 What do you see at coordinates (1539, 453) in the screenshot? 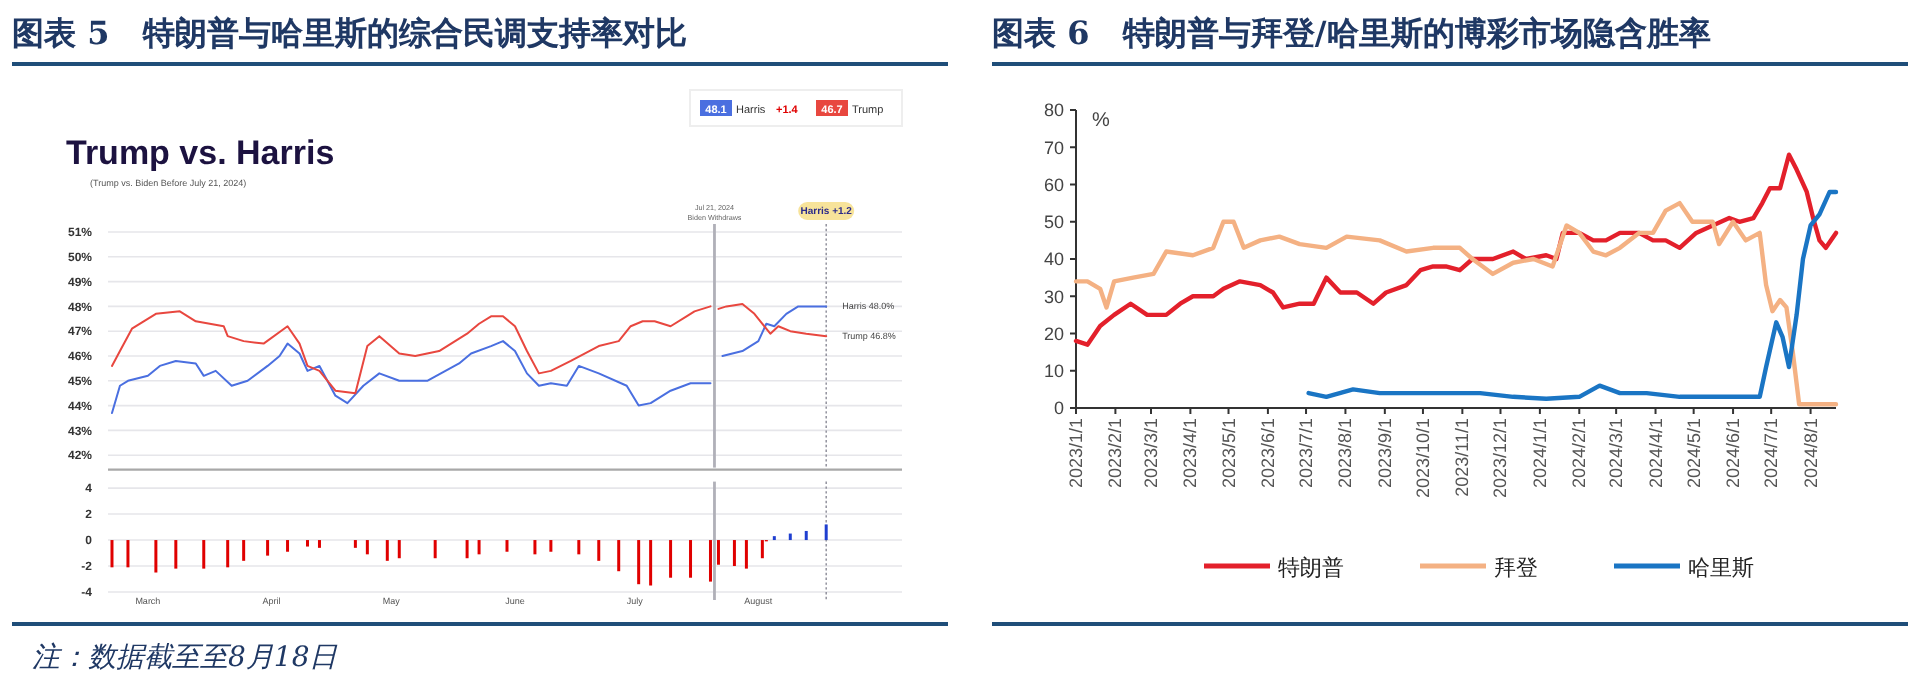
I see `x-tick-label: 2024/1/1` at bounding box center [1539, 453].